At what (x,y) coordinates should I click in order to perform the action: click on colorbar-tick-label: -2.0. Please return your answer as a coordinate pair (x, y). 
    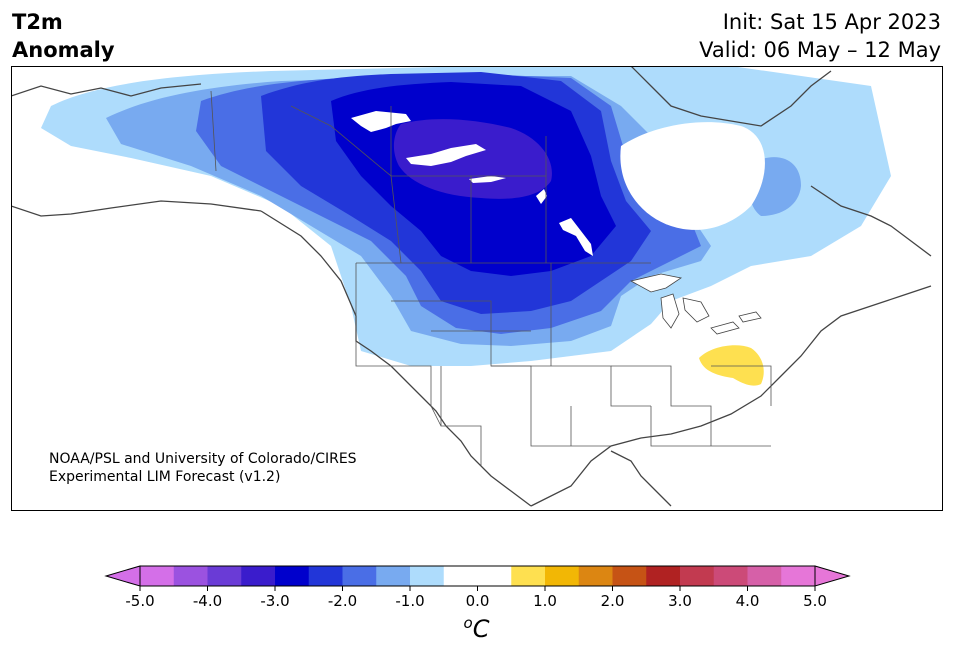
    Looking at the image, I should click on (342, 601).